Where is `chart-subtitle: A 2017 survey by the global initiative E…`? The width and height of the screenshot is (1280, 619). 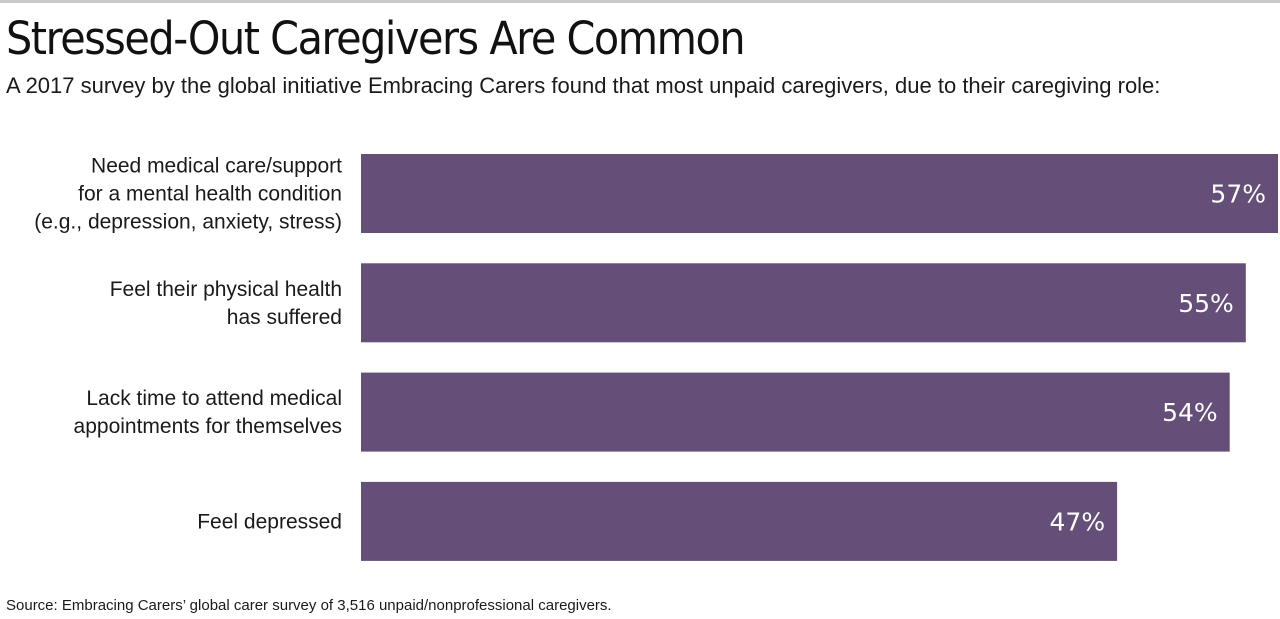 chart-subtitle: A 2017 survey by the global initiative E… is located at coordinates (583, 85).